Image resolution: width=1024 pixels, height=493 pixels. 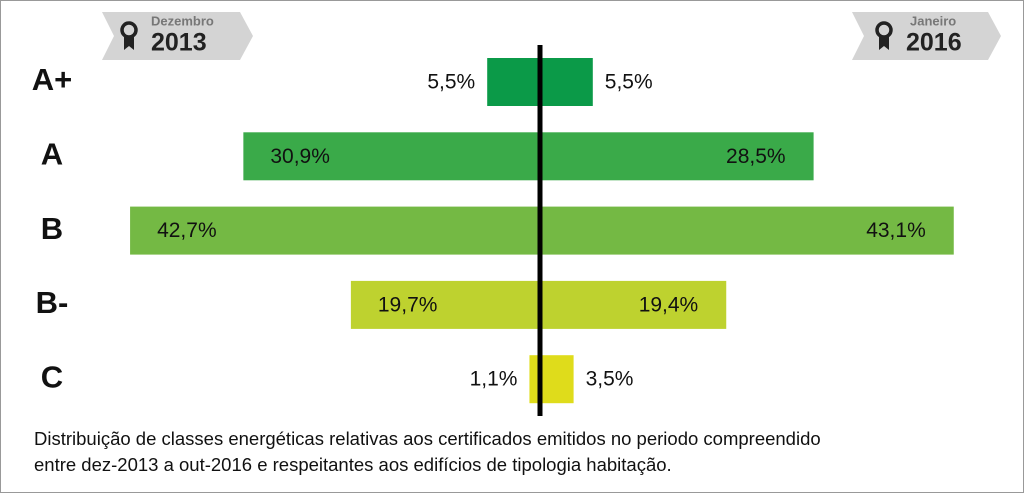 What do you see at coordinates (187, 230) in the screenshot?
I see `value-label: 42,7%` at bounding box center [187, 230].